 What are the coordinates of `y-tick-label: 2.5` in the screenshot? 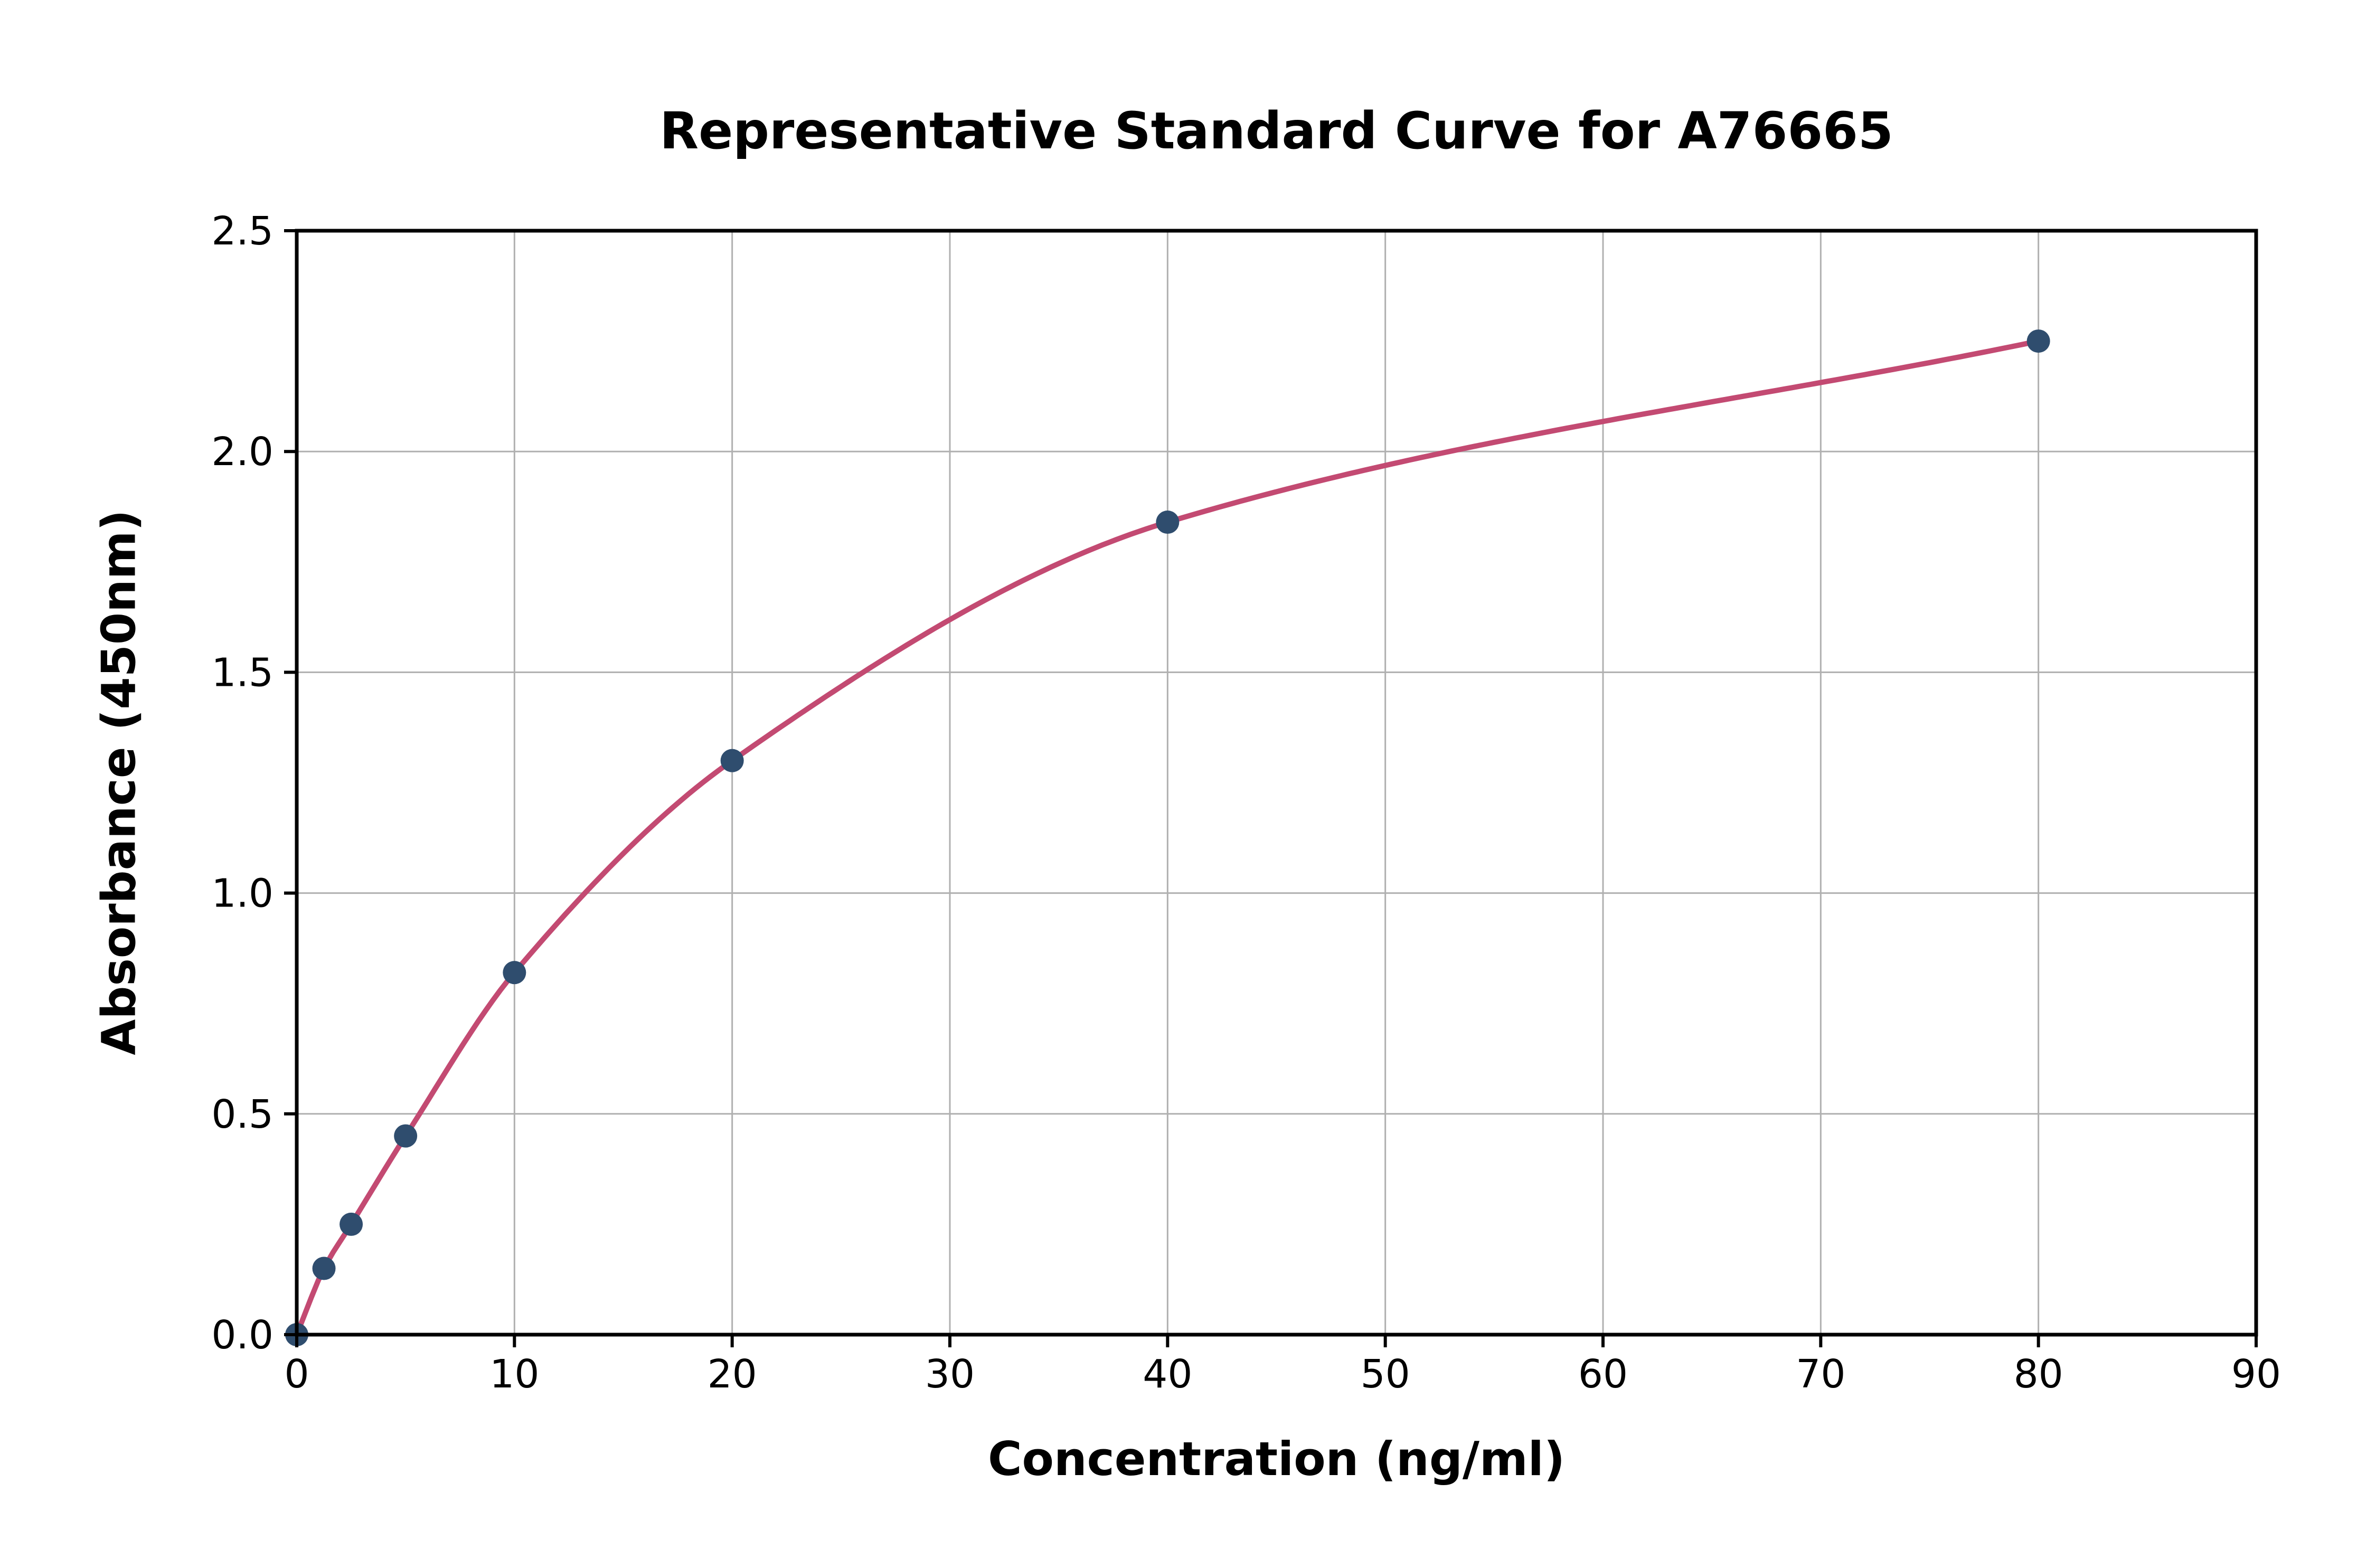 It's located at (243, 231).